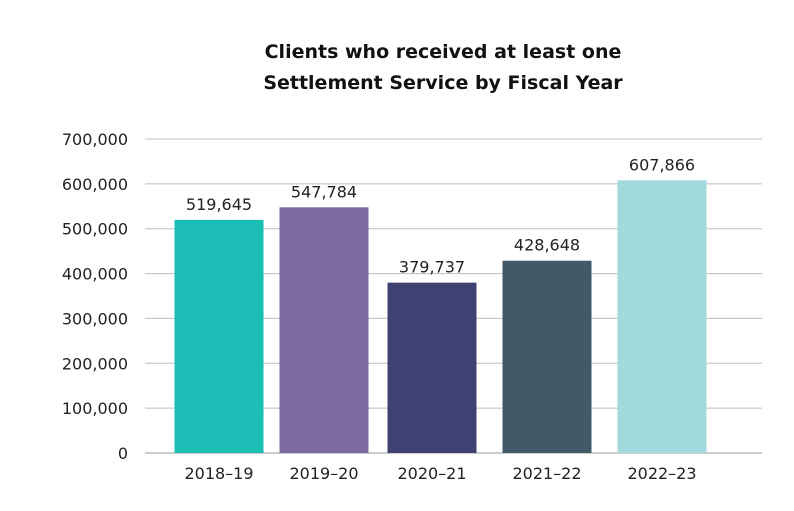 This screenshot has width=794, height=511. I want to click on chart-title-line-2: Settlement Service by Fiscal Year, so click(443, 83).